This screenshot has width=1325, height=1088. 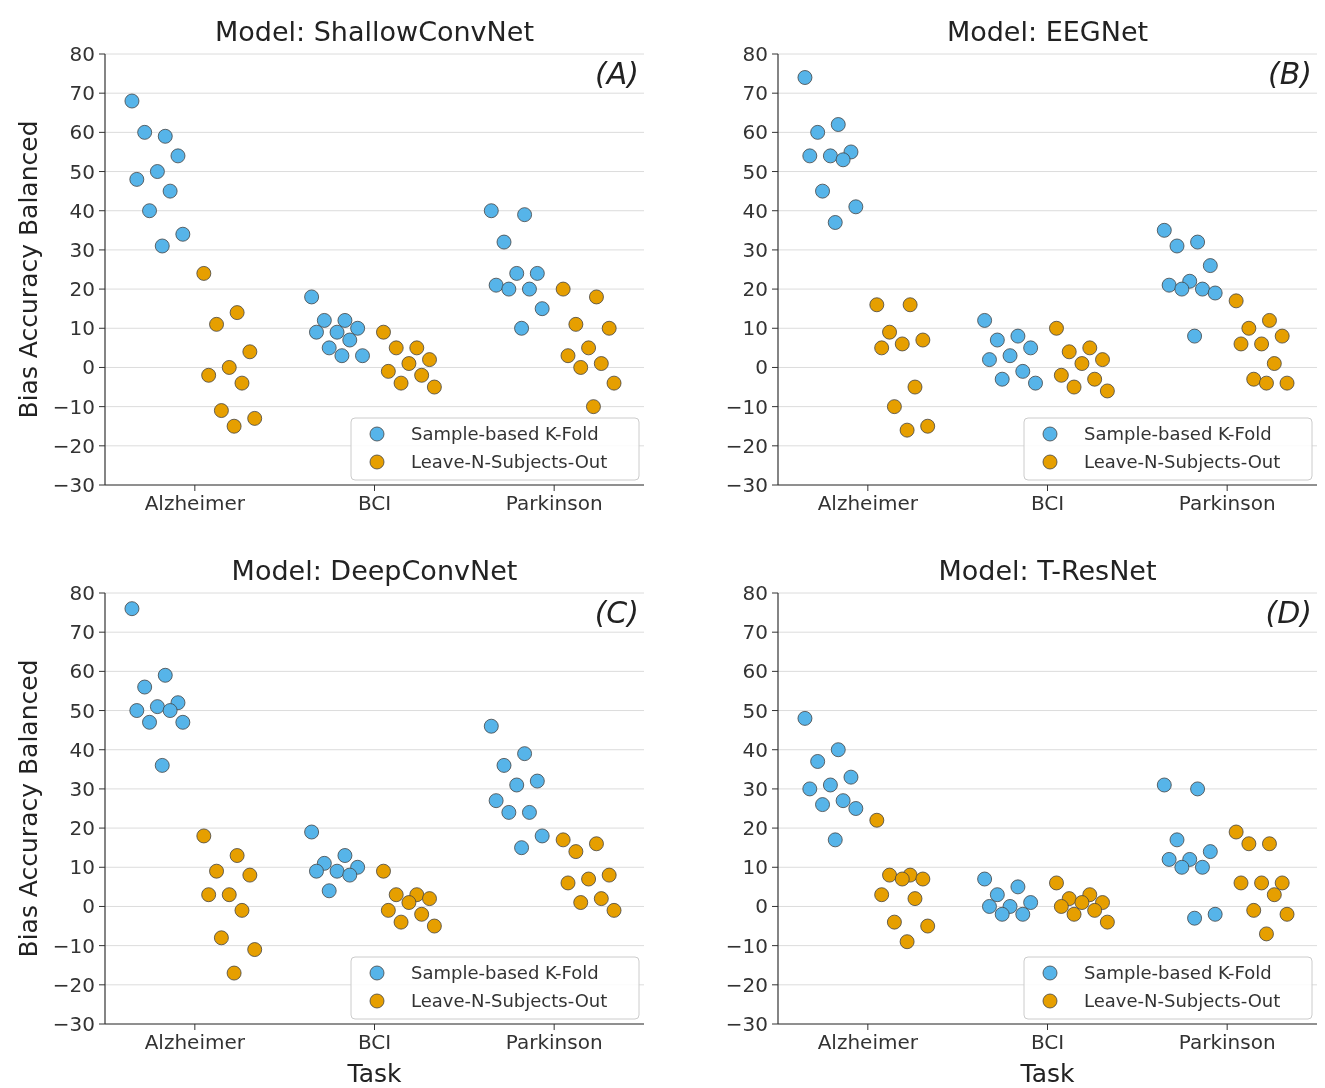 What do you see at coordinates (616, 612) in the screenshot?
I see `annotation: (C)` at bounding box center [616, 612].